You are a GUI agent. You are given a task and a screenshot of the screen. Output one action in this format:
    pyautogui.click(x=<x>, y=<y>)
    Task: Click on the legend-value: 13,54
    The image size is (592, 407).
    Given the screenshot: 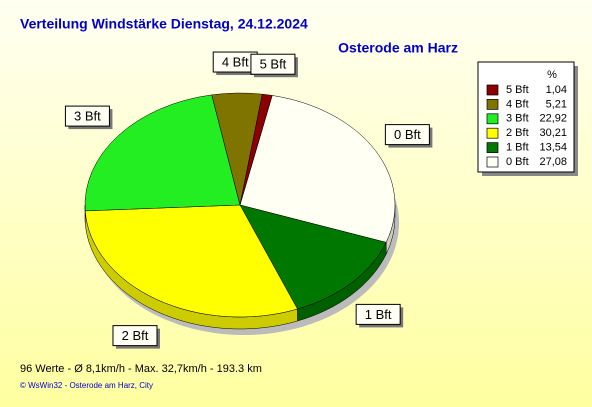 What is the action you would take?
    pyautogui.click(x=553, y=148)
    